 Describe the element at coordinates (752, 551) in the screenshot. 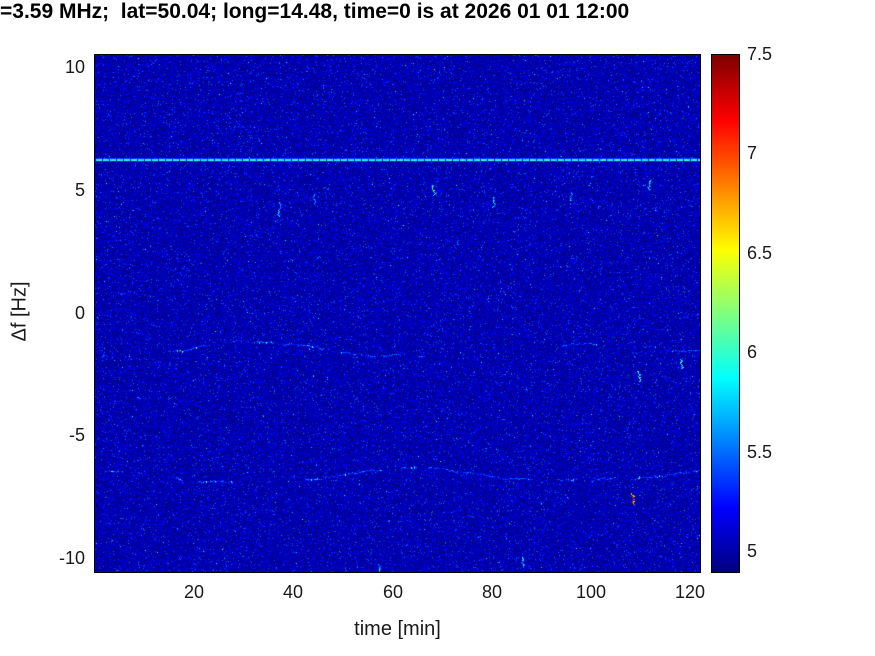

I see `colorbar-tick-label: 5` at that location.